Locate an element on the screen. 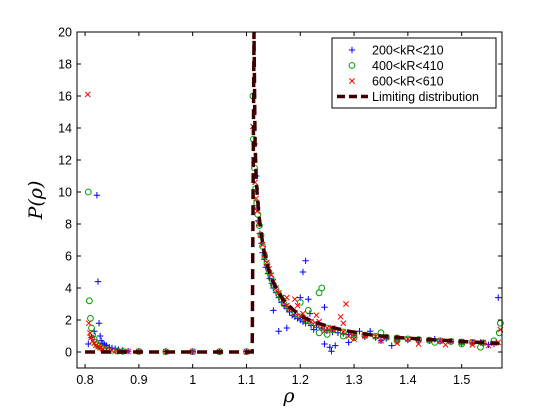 The image size is (554, 417). legend-label: 600<kR<610 is located at coordinates (408, 82).